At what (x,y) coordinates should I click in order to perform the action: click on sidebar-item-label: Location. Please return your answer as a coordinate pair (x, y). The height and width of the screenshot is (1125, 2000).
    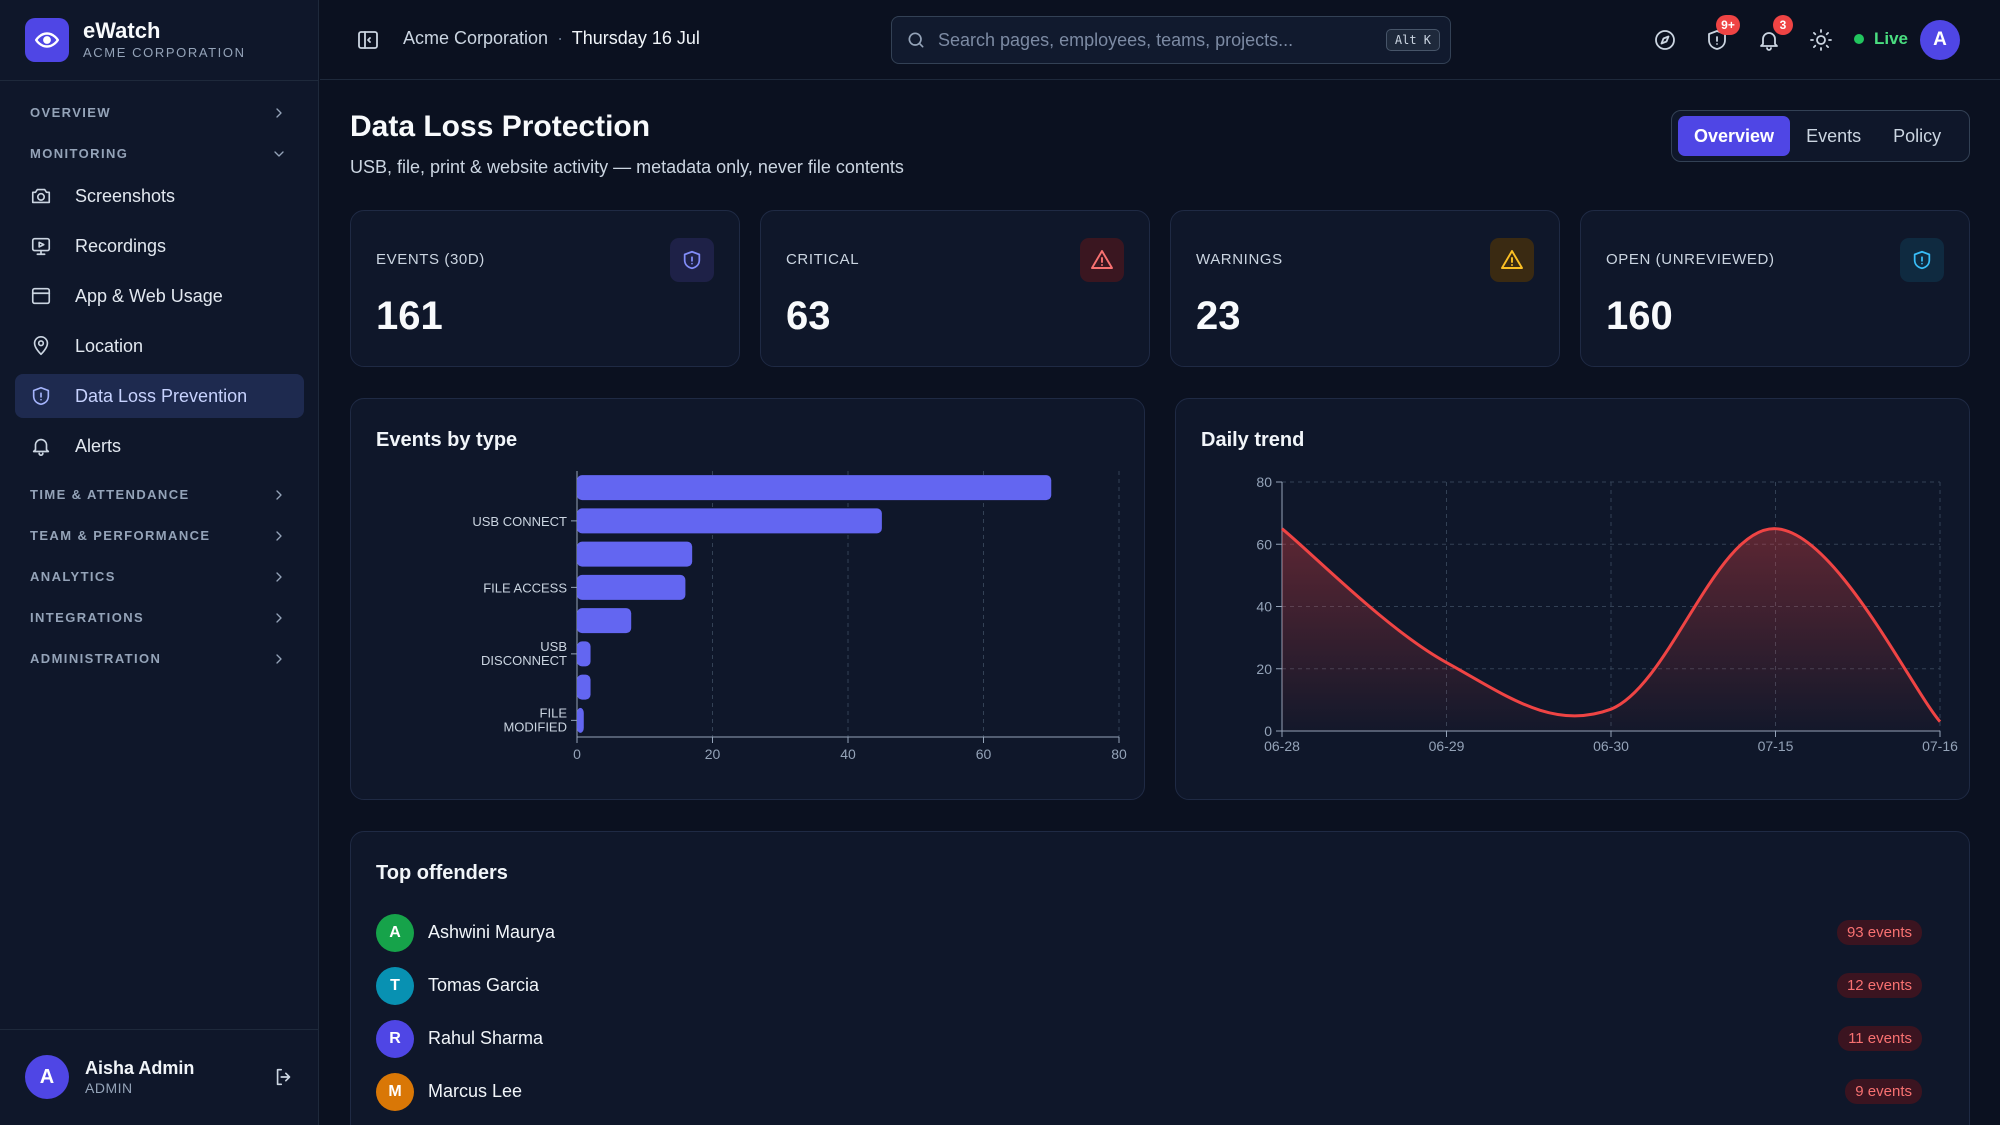
    Looking at the image, I should click on (109, 345).